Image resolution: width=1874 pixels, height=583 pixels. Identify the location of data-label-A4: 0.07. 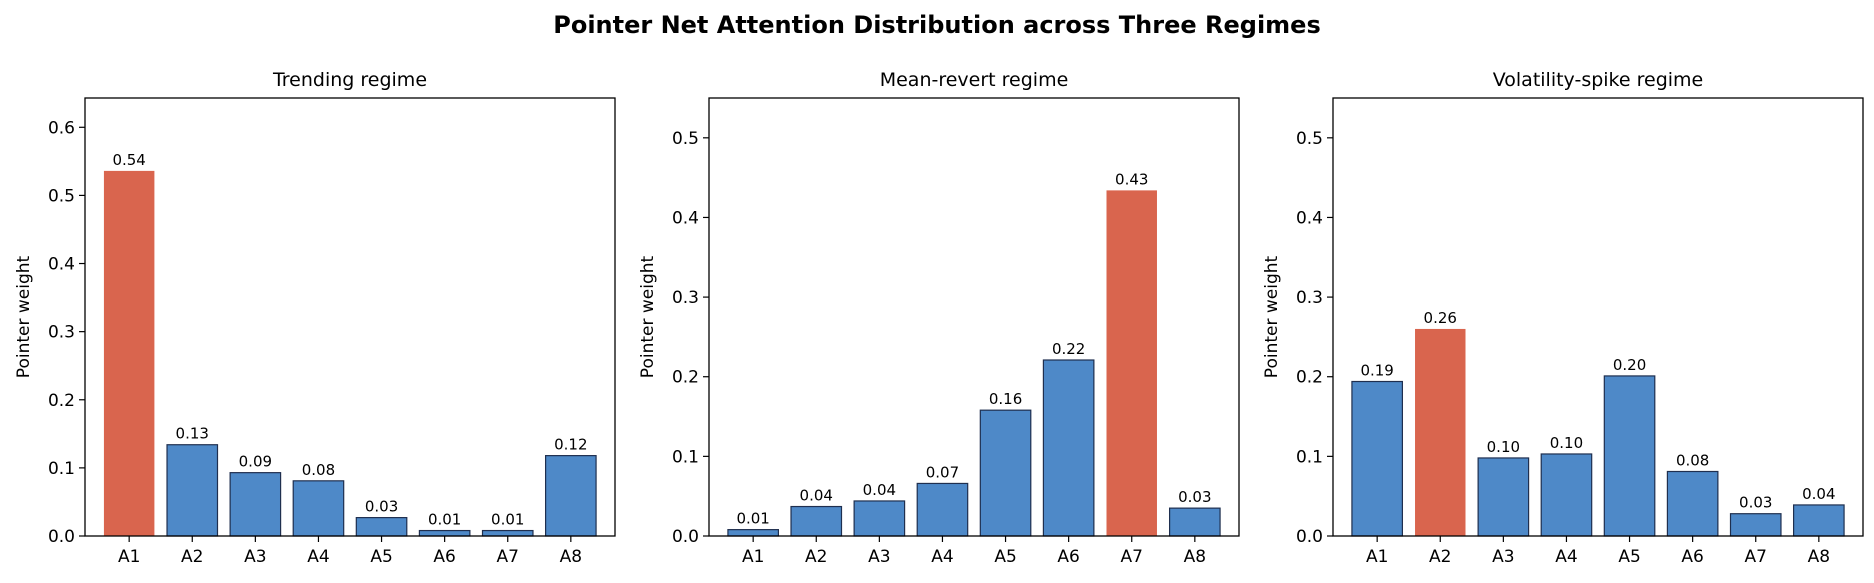
(942, 472).